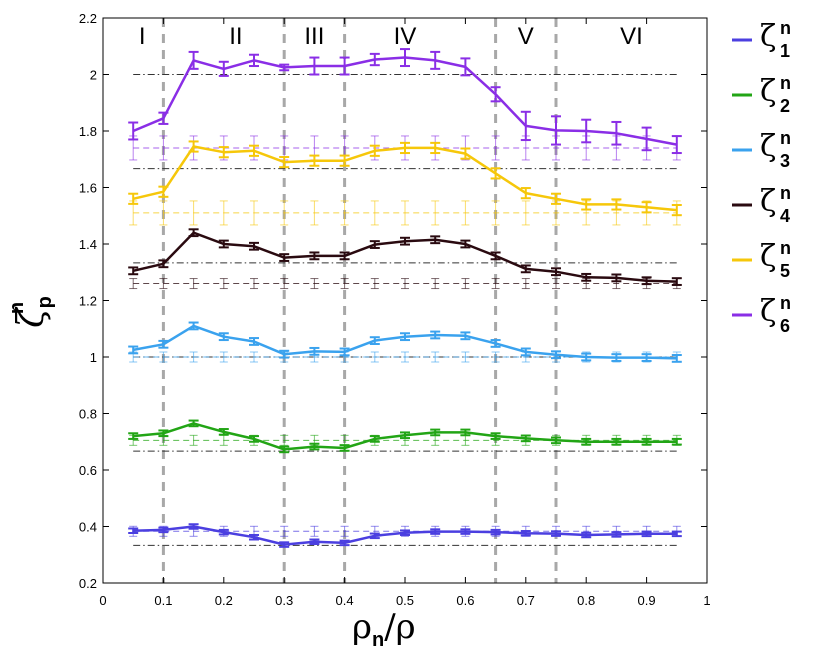  Describe the element at coordinates (785, 248) in the screenshot. I see `legend-sup-5: n` at that location.